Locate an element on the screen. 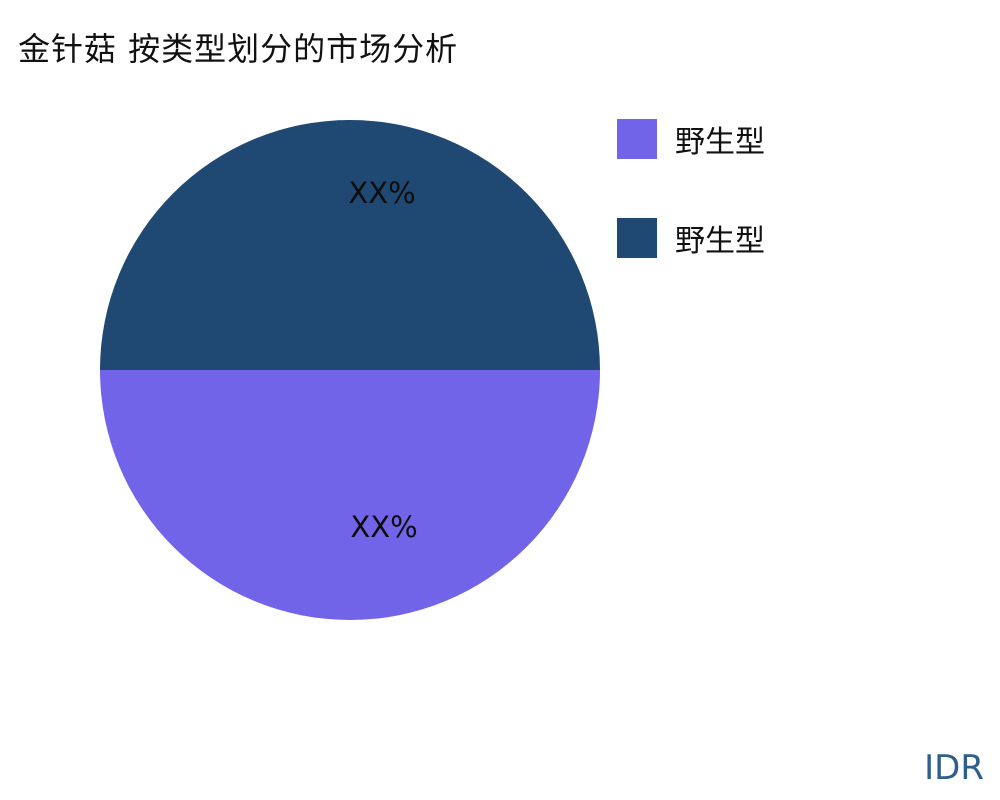  legend-swatch-purple is located at coordinates (637, 139).